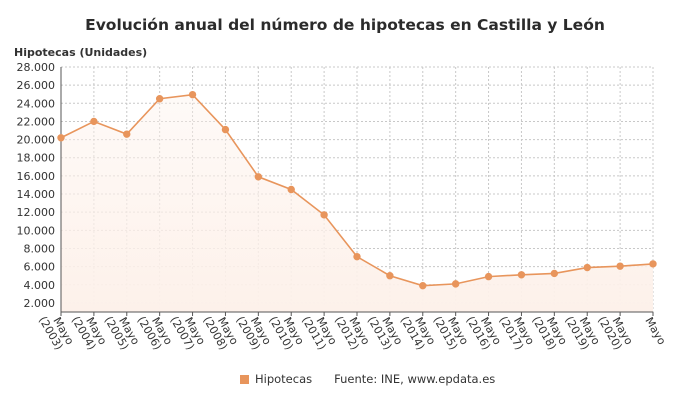 This screenshot has width=690, height=406. I want to click on x-tick-label: Mayo(2003), so click(56, 330).